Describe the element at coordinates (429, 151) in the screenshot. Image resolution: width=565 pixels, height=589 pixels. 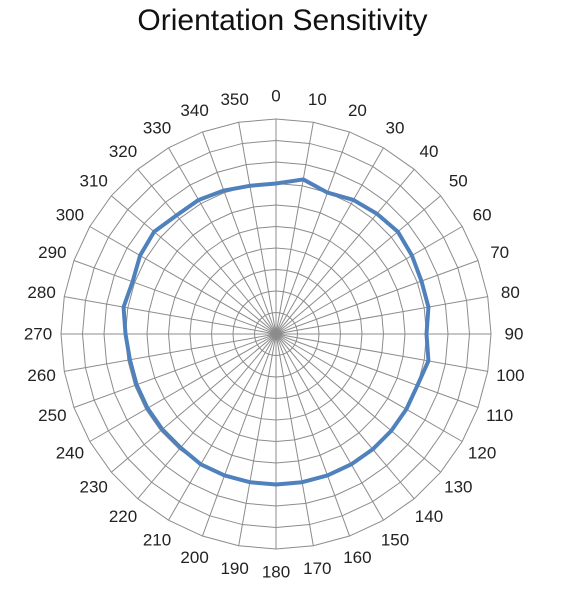
I see `angle-tick-label: 40` at that location.